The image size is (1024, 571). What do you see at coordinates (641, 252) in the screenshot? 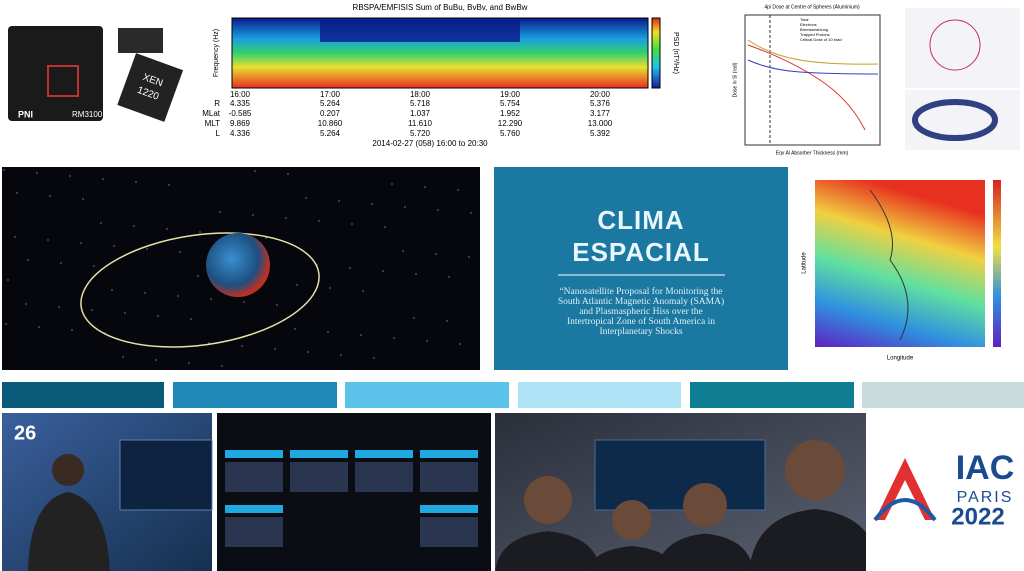
I see `panel-title: ESPACIAL` at bounding box center [641, 252].